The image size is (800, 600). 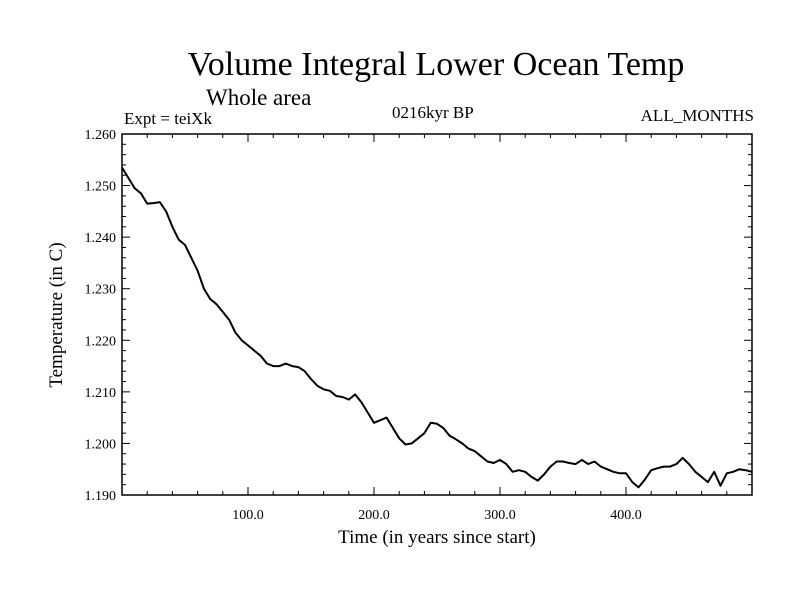 I want to click on chart-title: Volume Integral Lower Ocean Temp, so click(x=436, y=64).